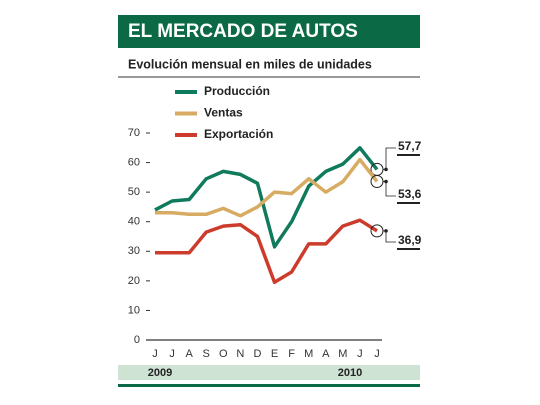 This screenshot has height=405, width=540. Describe the element at coordinates (134, 192) in the screenshot. I see `y-tick-label: 50` at that location.